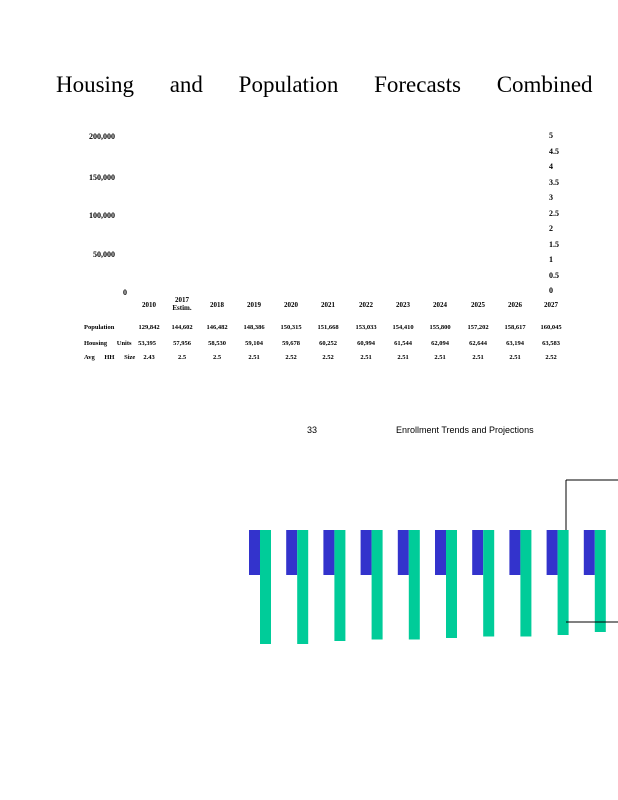  Describe the element at coordinates (551, 327) in the screenshot. I see `table-cell: 160,045` at that location.